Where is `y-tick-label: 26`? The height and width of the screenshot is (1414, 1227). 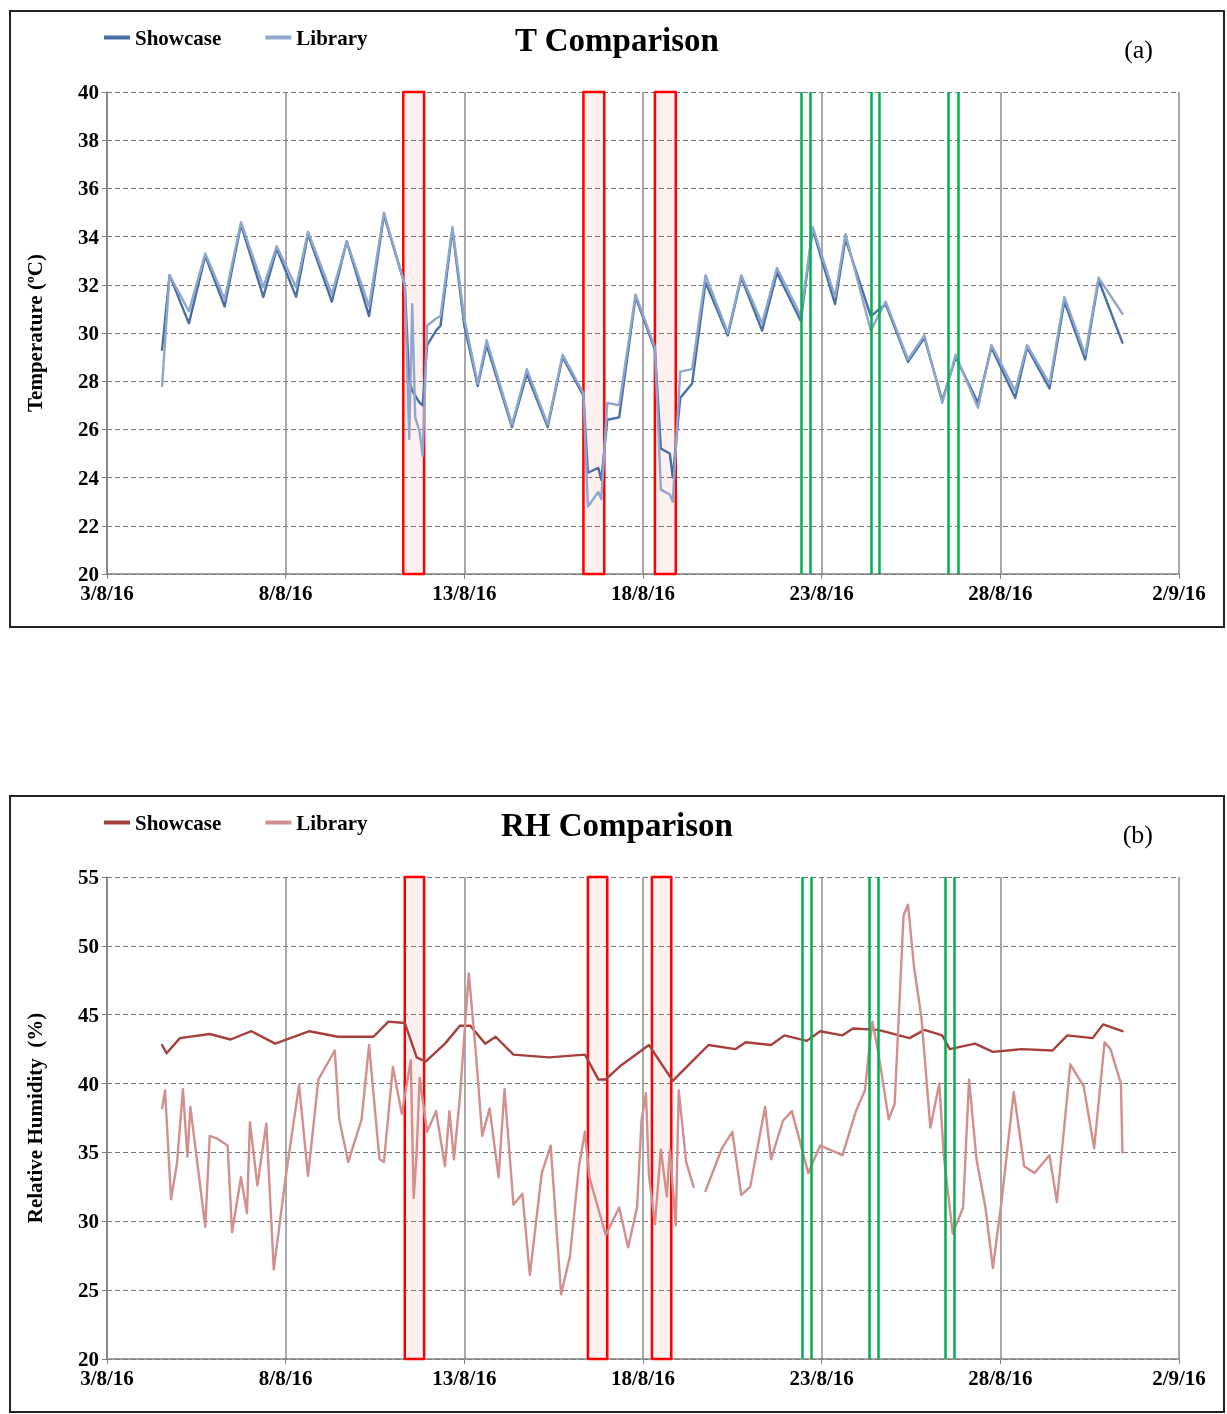
y-tick-label: 26 is located at coordinates (88, 429).